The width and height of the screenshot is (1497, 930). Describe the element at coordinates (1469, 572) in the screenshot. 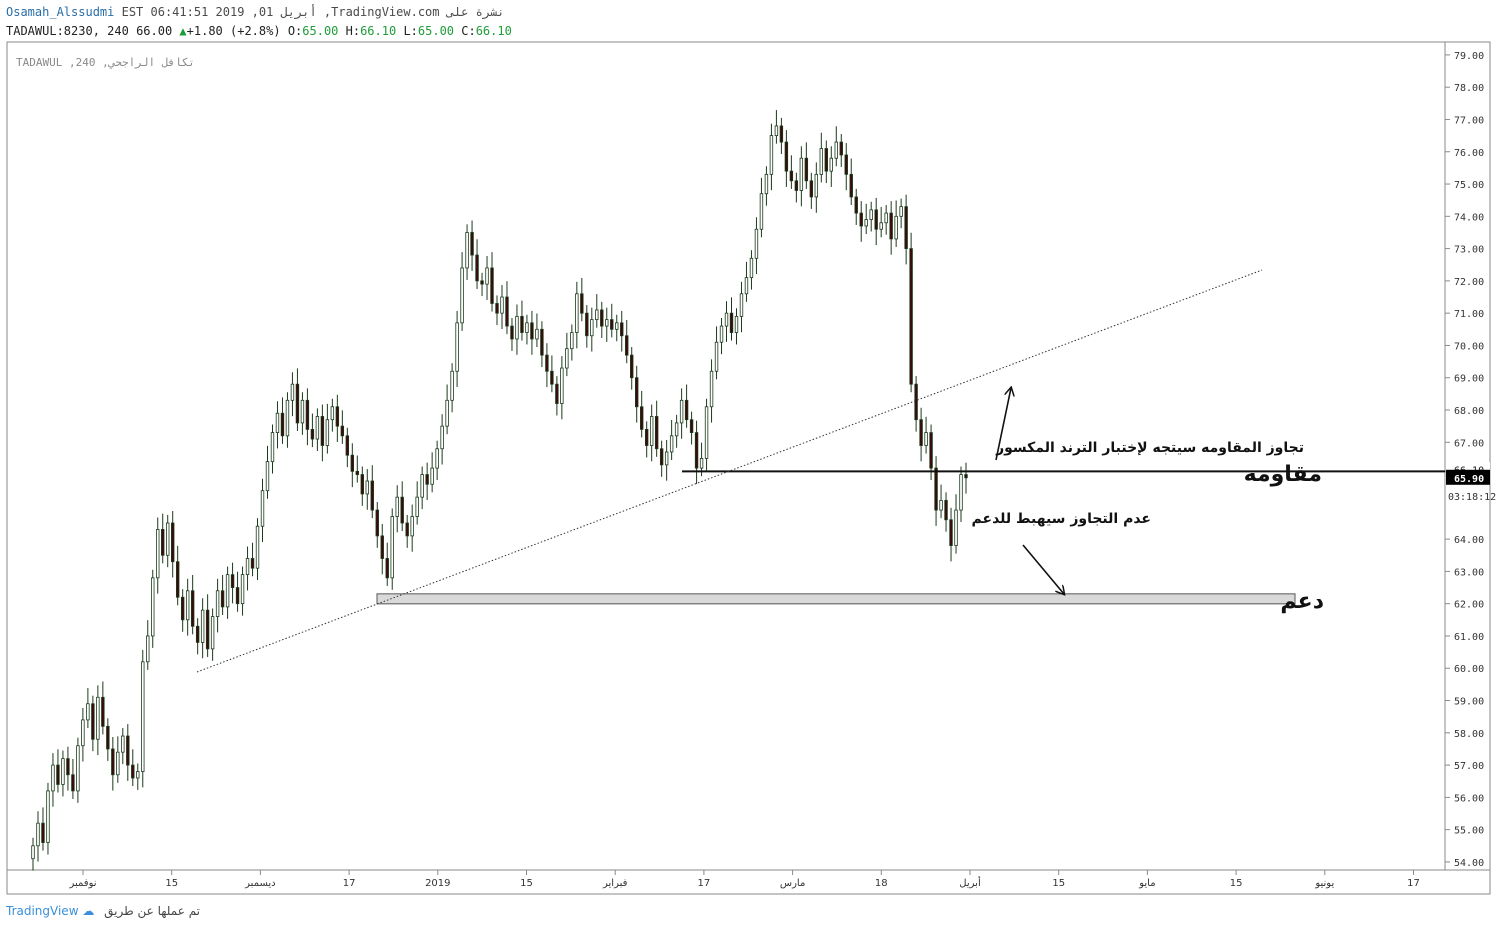

I see `price-tick-label: 63.00` at that location.